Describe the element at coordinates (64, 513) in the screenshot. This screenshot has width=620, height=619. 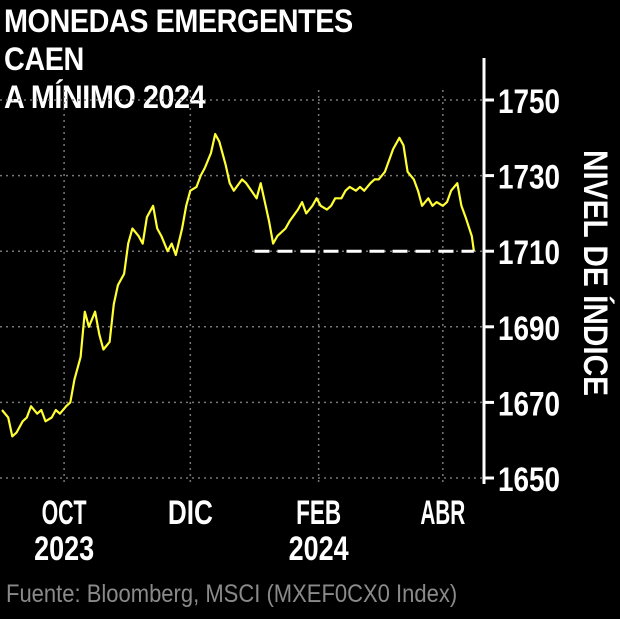
I see `x-tick-label: OCT` at that location.